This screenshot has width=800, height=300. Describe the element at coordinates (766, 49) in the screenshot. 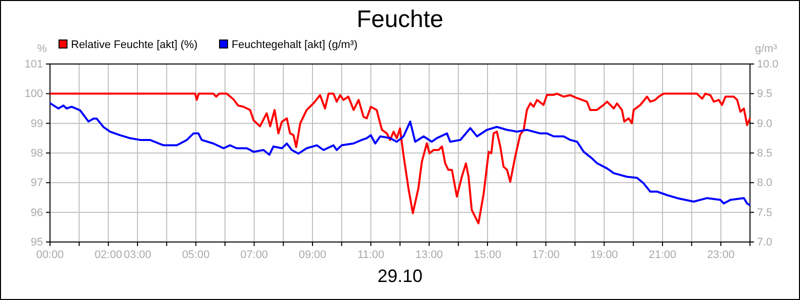

I see `y2-axis-title: g/m³` at that location.